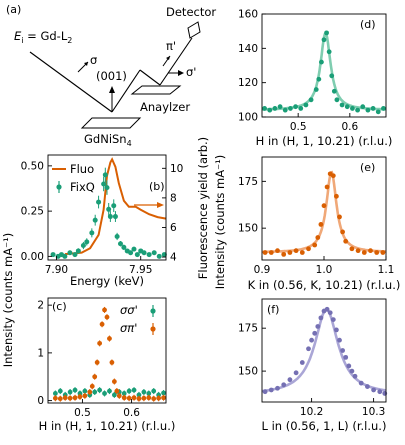 The height and width of the screenshot is (445, 405). What do you see at coordinates (194, 30) in the screenshot?
I see `detector-box` at bounding box center [194, 30].